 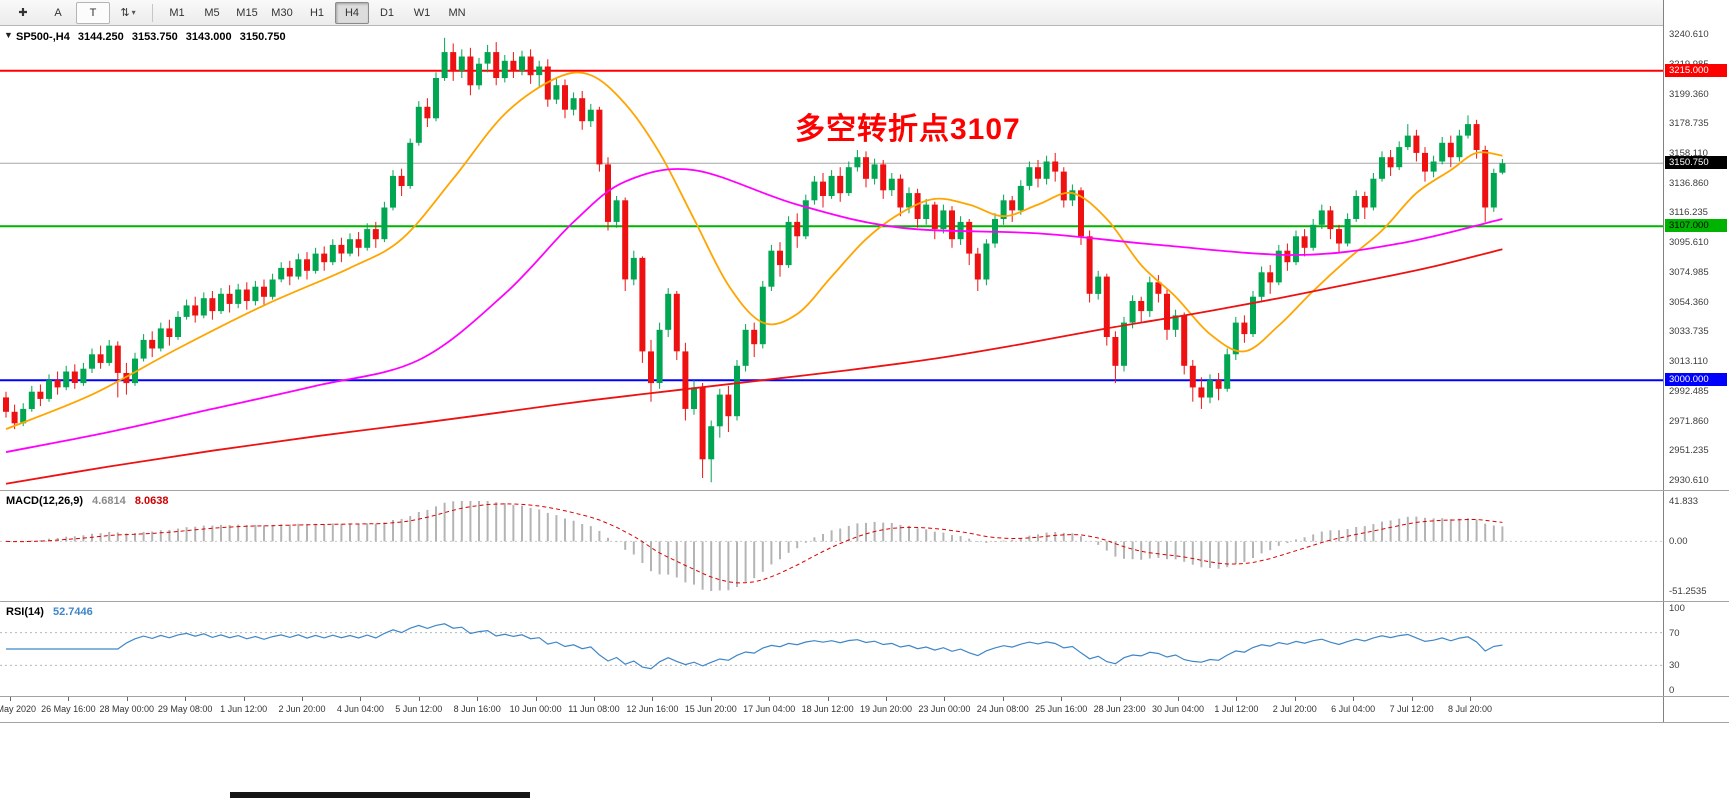 I want to click on ohlc-open: 3144.250, so click(x=100, y=37).